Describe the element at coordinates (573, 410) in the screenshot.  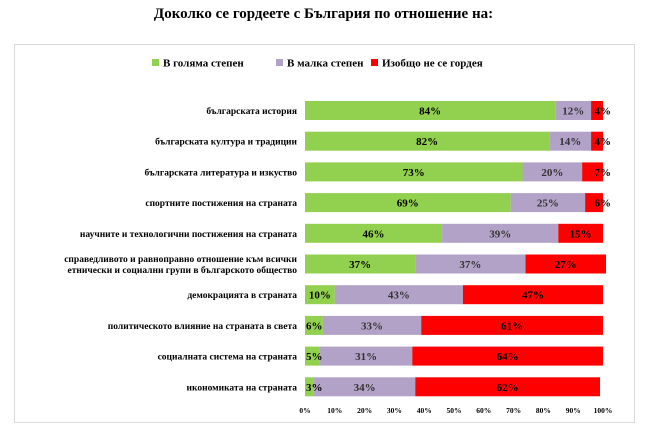
I see `x-tick-label: 90%` at that location.